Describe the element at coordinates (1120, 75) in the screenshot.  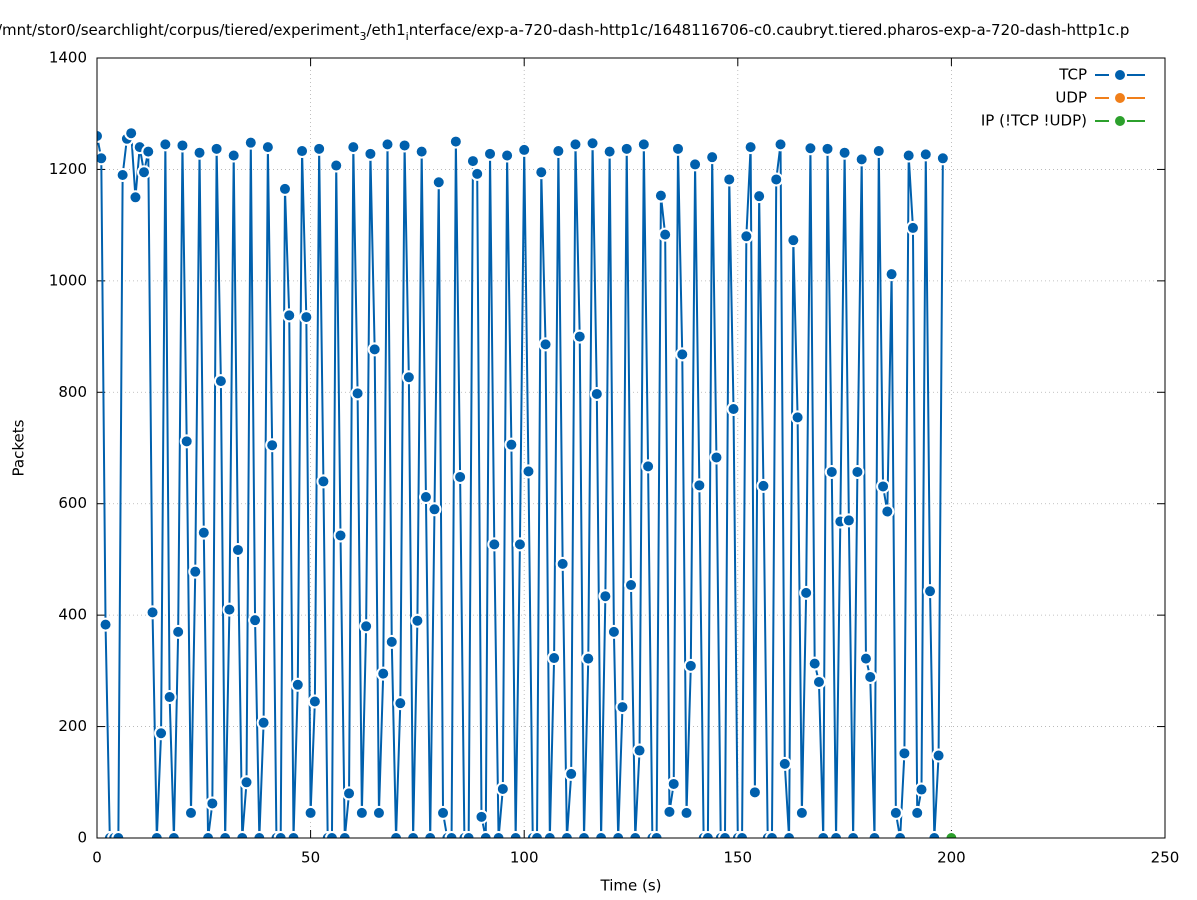
I see `legend-marker` at that location.